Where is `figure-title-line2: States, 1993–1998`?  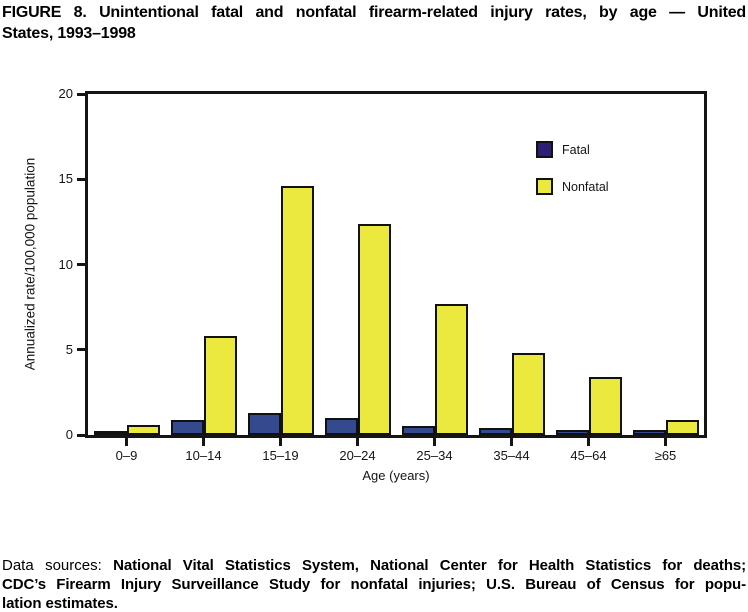
figure-title-line2: States, 1993–1998 is located at coordinates (69, 33).